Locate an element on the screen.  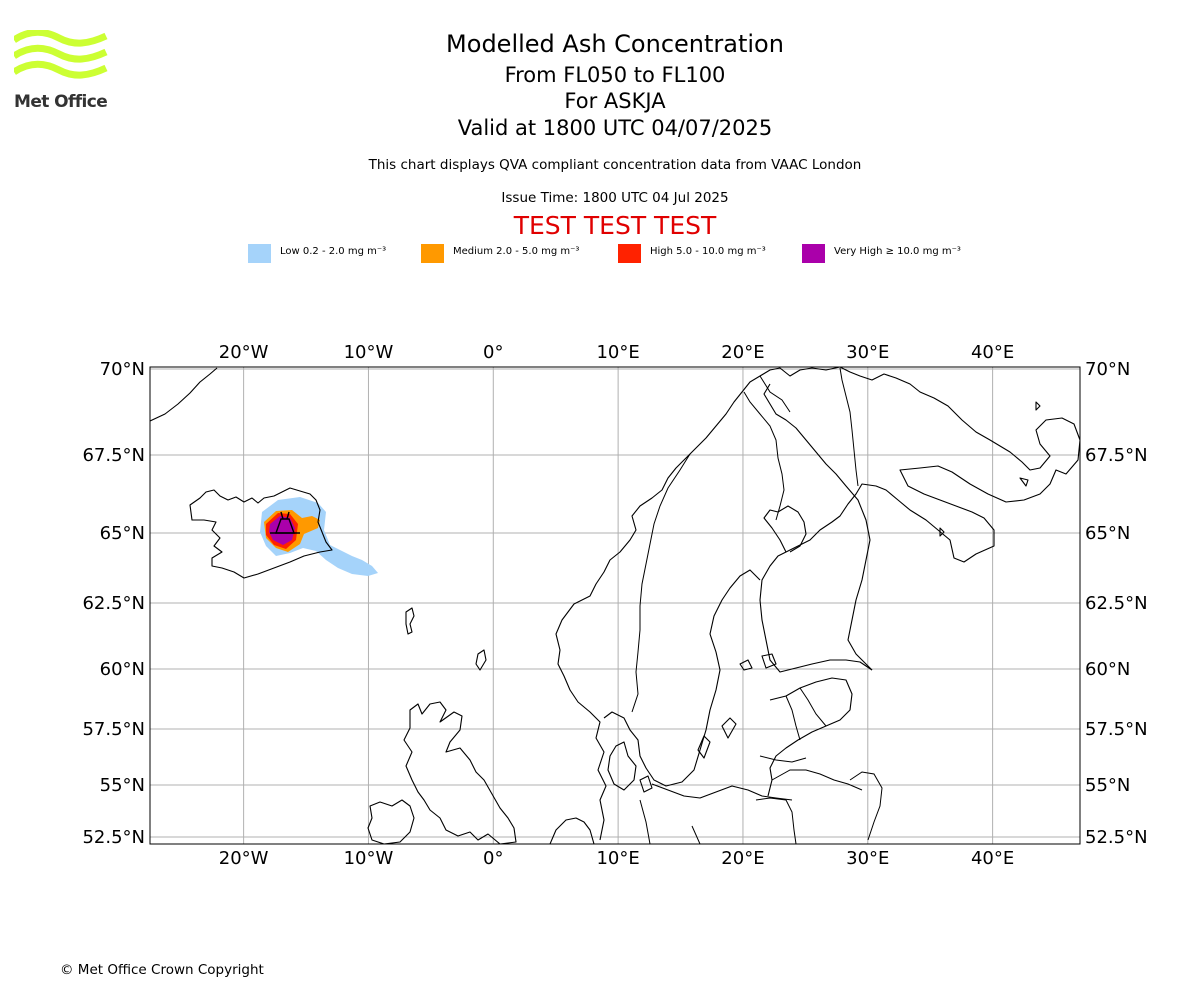
lat-tick-label-right: 67.5°N is located at coordinates (1116, 455).